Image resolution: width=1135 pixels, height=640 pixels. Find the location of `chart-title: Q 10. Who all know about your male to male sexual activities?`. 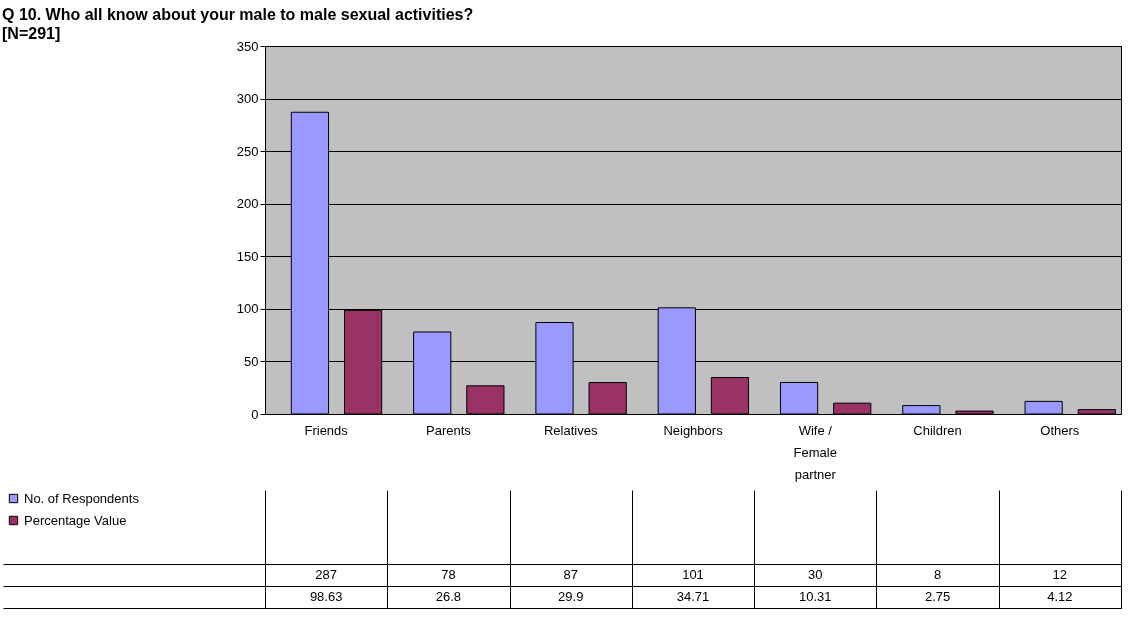

chart-title: Q 10. Who all know about your male to male sexual activities? is located at coordinates (238, 14).